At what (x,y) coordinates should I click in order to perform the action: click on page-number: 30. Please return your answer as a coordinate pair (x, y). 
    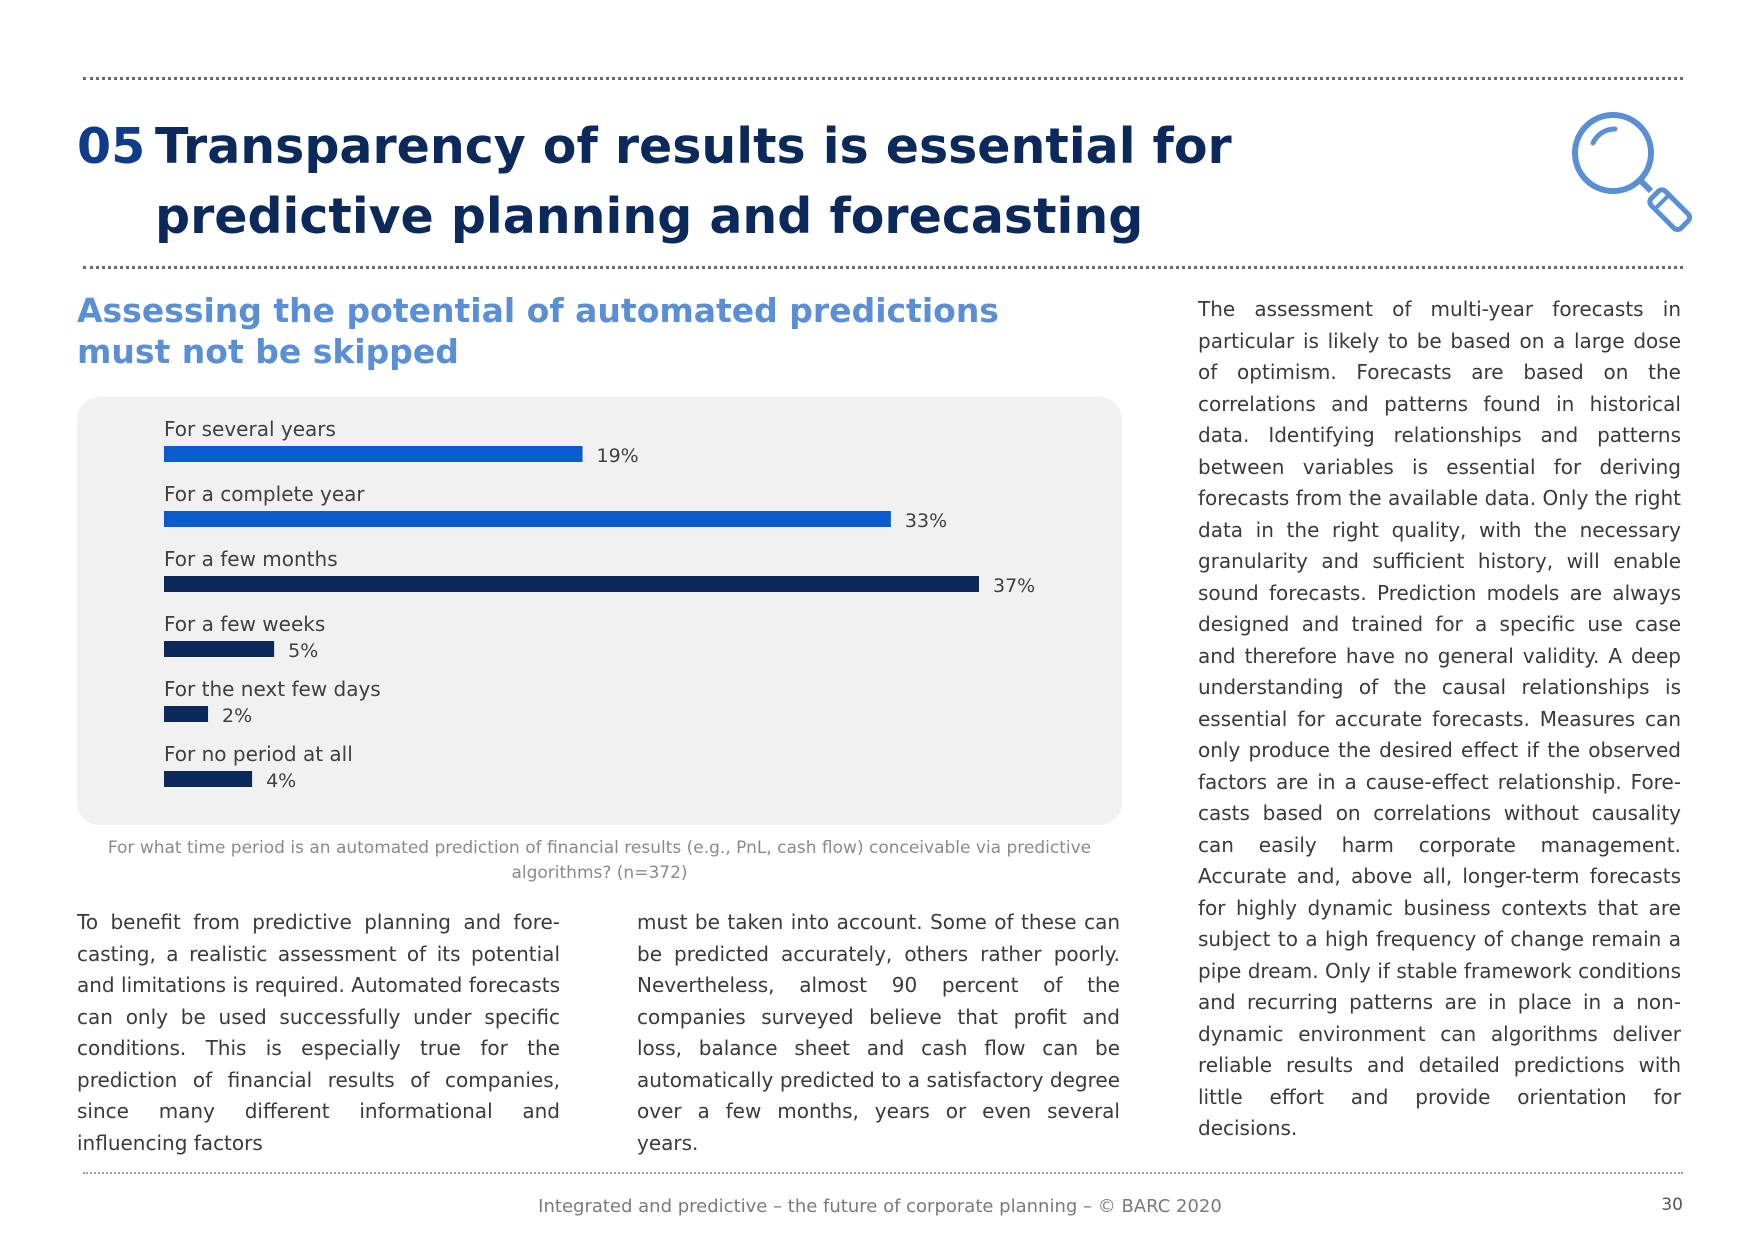
    Looking at the image, I should click on (1672, 1205).